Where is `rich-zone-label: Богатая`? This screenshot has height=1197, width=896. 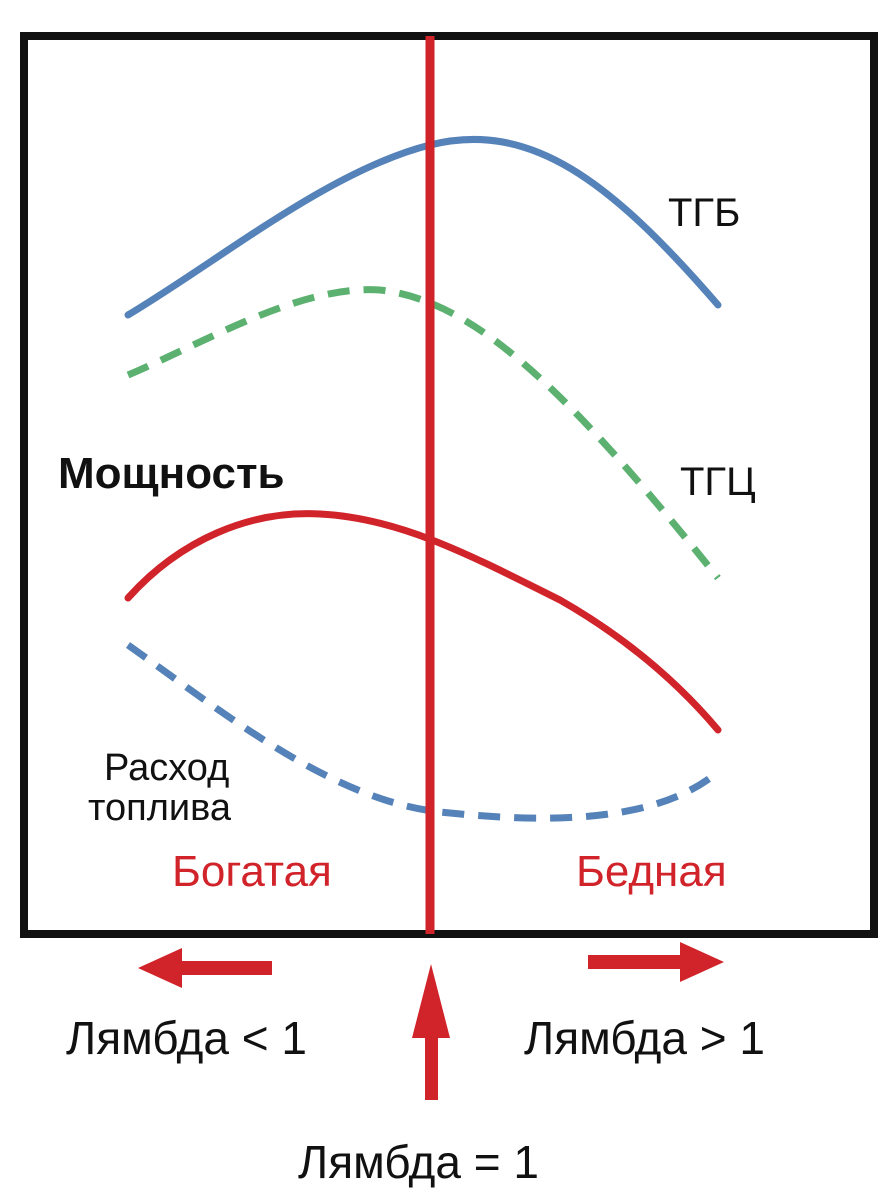 rich-zone-label: Богатая is located at coordinates (252, 871).